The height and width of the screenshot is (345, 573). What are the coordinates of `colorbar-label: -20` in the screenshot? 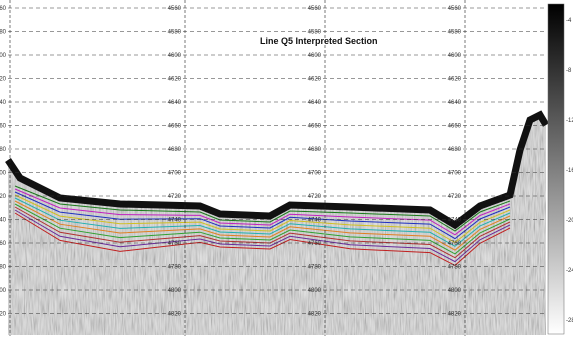 It's located at (569, 221).